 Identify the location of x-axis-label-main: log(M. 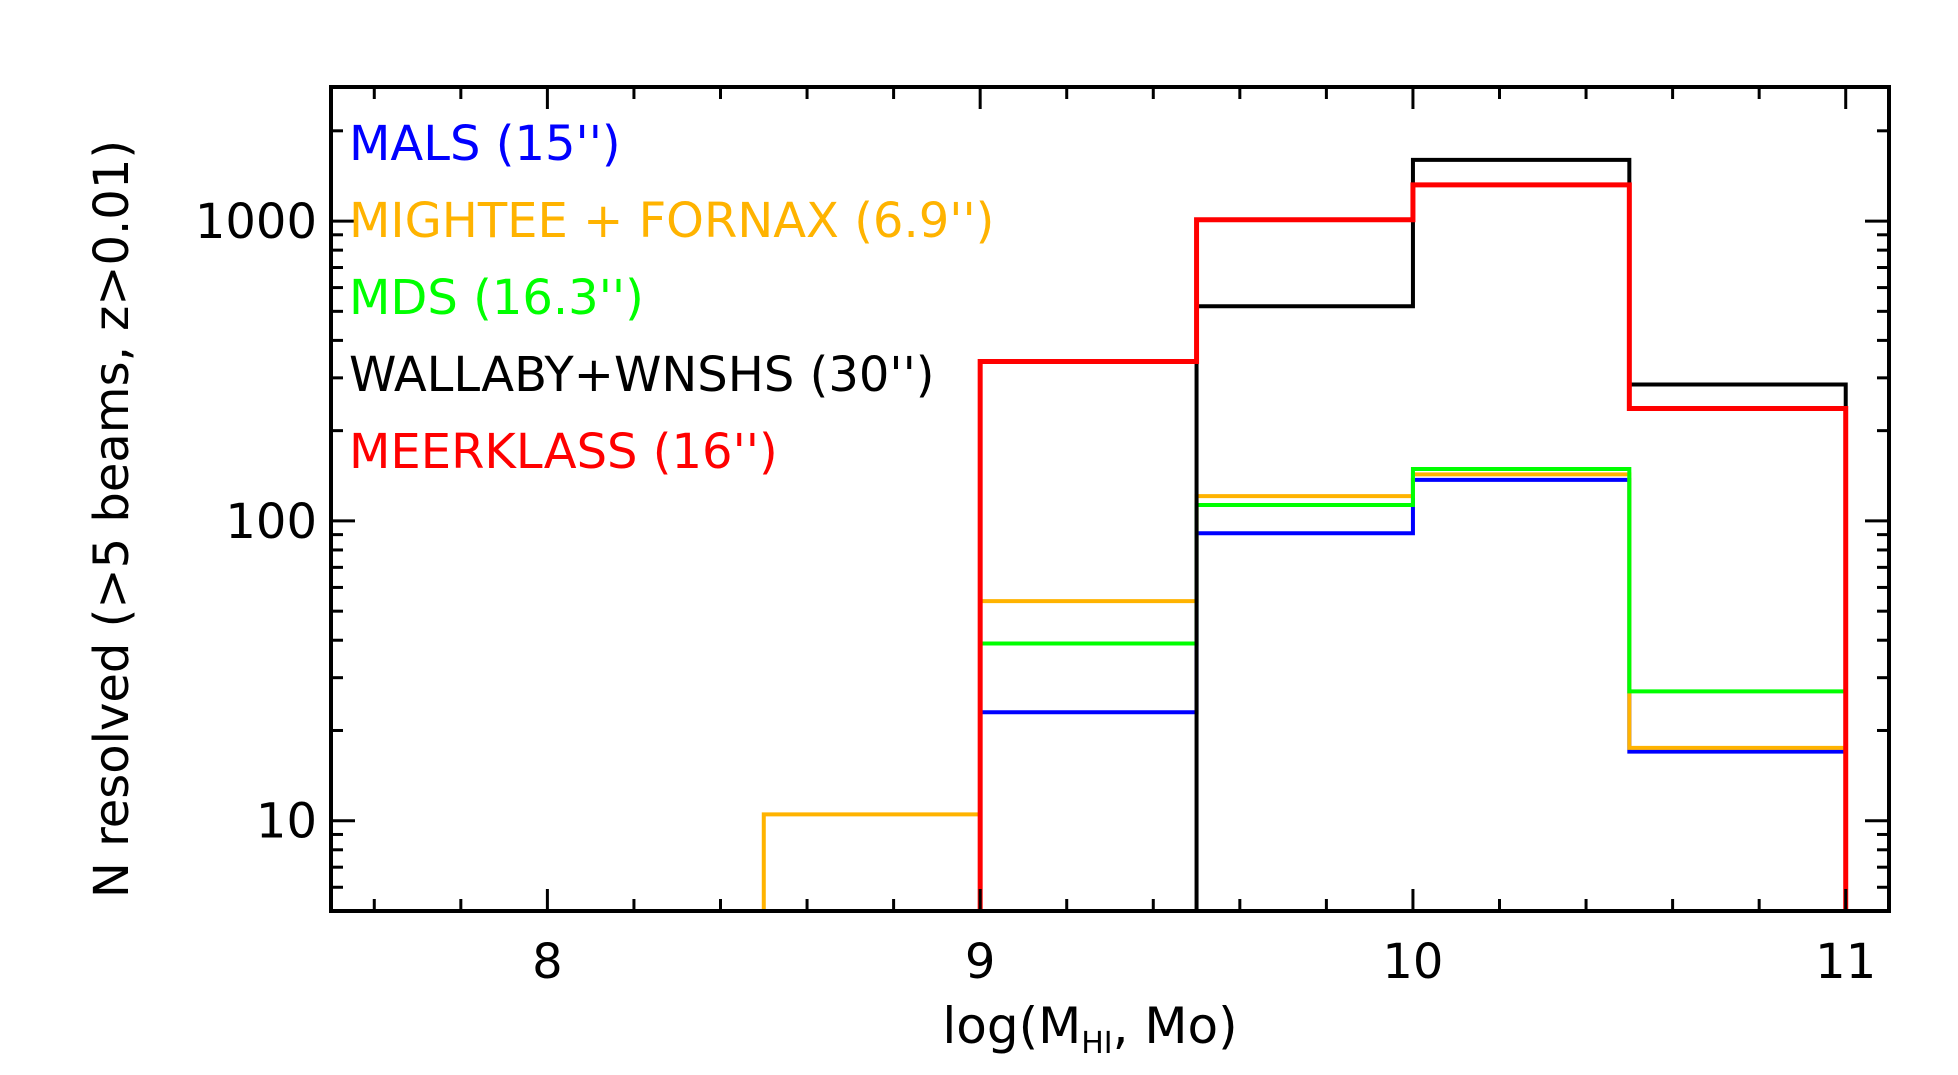
(1011, 1026).